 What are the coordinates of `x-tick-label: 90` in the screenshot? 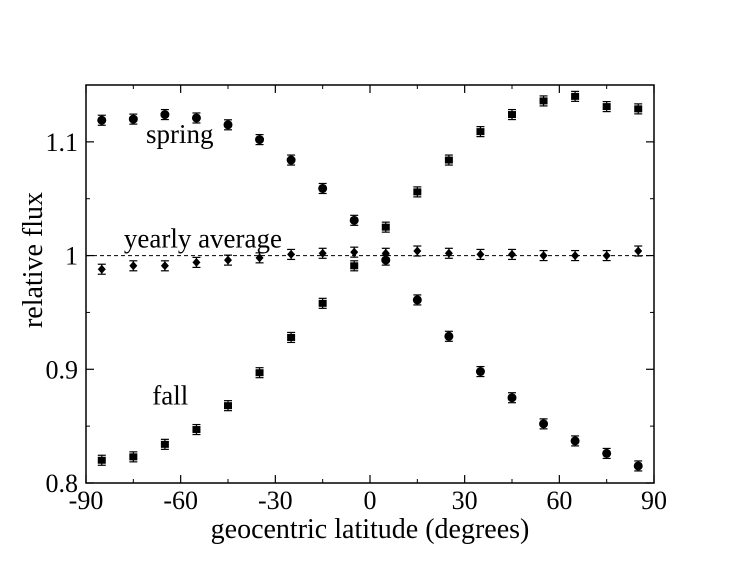 It's located at (654, 500).